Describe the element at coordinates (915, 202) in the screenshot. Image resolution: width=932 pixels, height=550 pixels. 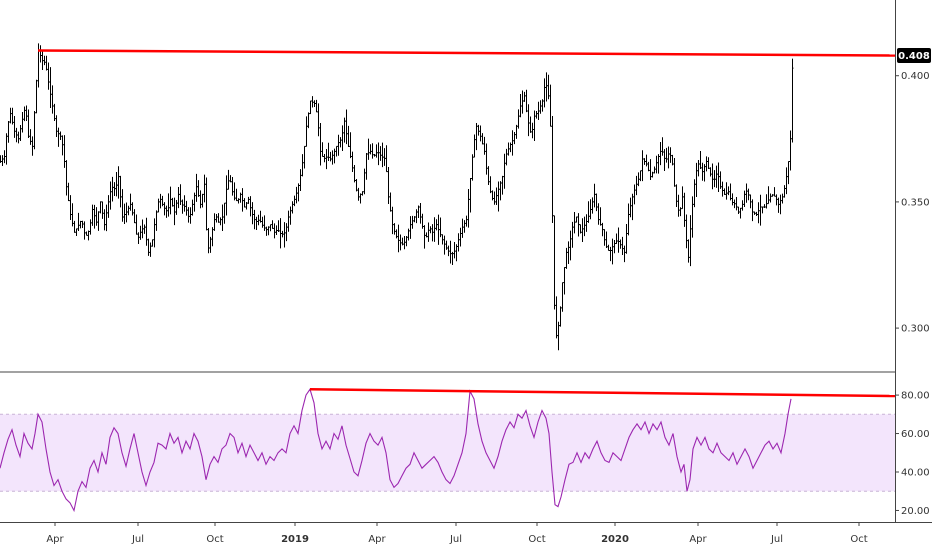
I see `price-tick-label: 0.350` at that location.